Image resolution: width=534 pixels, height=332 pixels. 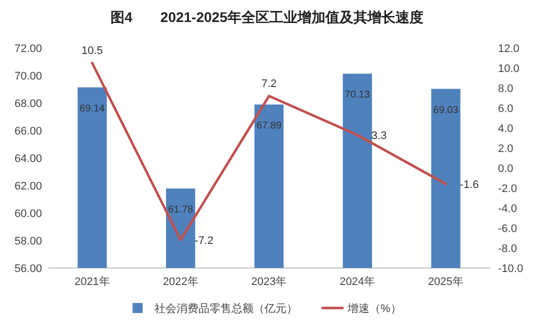 I want to click on chart-title: 图4 2021-2025年全区工业增加值及其增长速度, so click(x=267, y=17).